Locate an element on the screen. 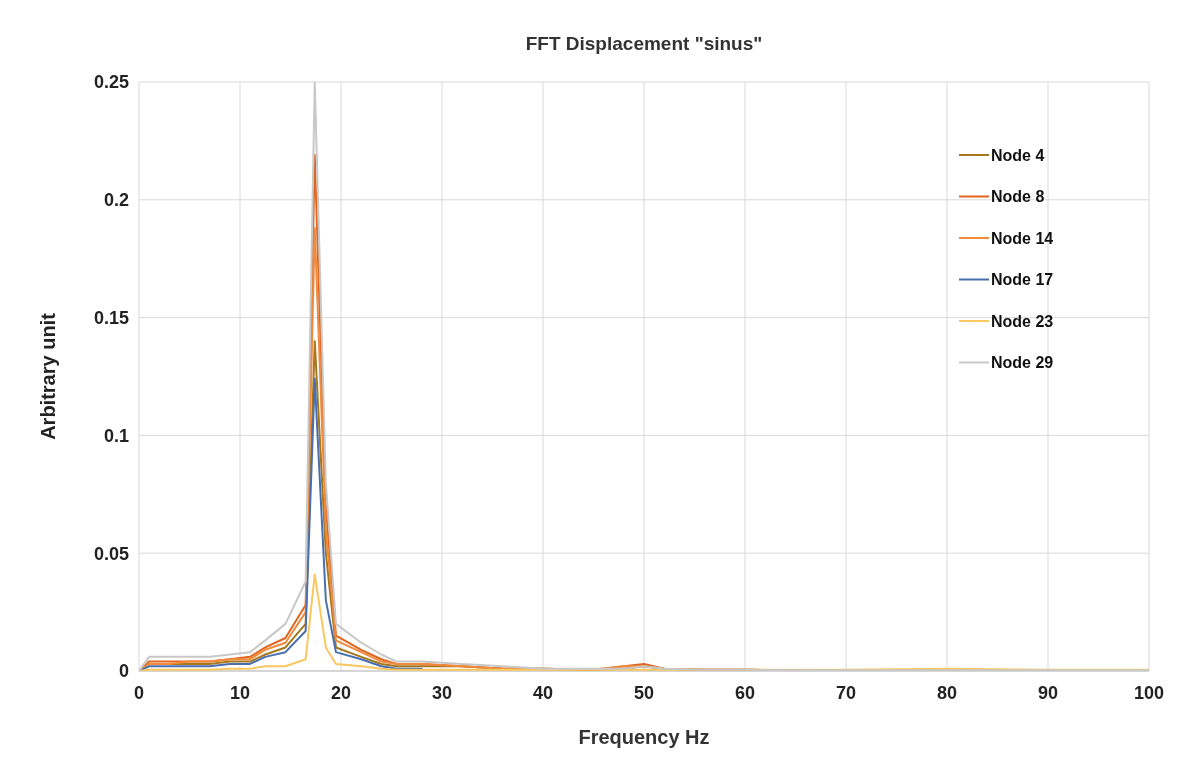 The width and height of the screenshot is (1182, 776). chart-title: FFT Displacement "sinus" is located at coordinates (644, 43).